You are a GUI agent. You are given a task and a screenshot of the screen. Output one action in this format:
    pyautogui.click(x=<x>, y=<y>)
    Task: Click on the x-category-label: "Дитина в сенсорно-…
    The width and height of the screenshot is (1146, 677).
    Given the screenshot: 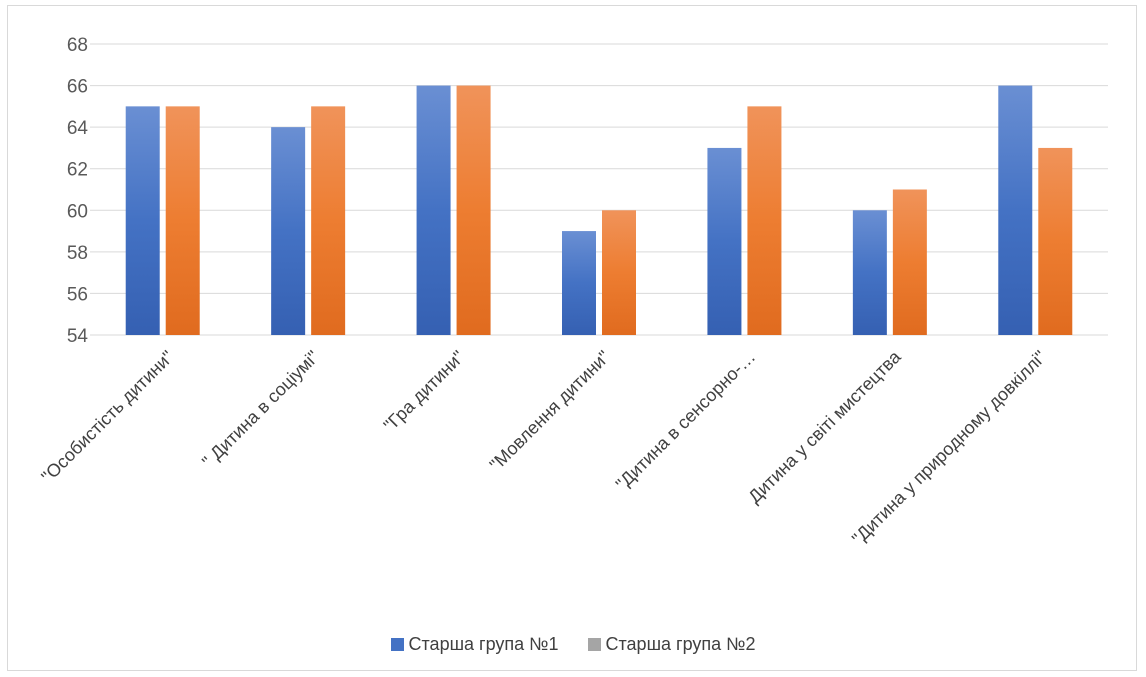 What is the action you would take?
    pyautogui.click(x=685, y=420)
    